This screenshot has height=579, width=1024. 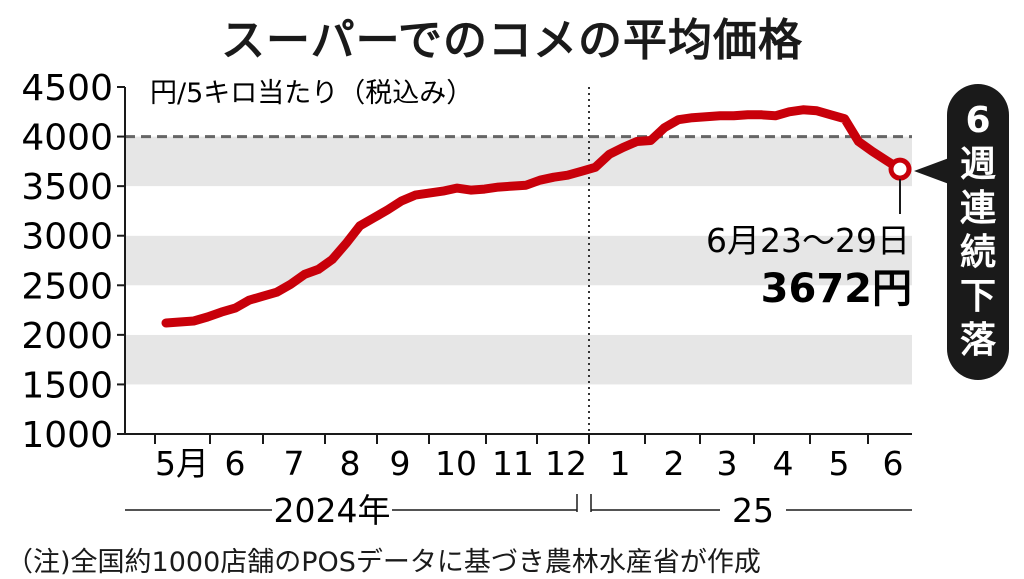 I want to click on x-tick-label: 3, so click(x=727, y=463).